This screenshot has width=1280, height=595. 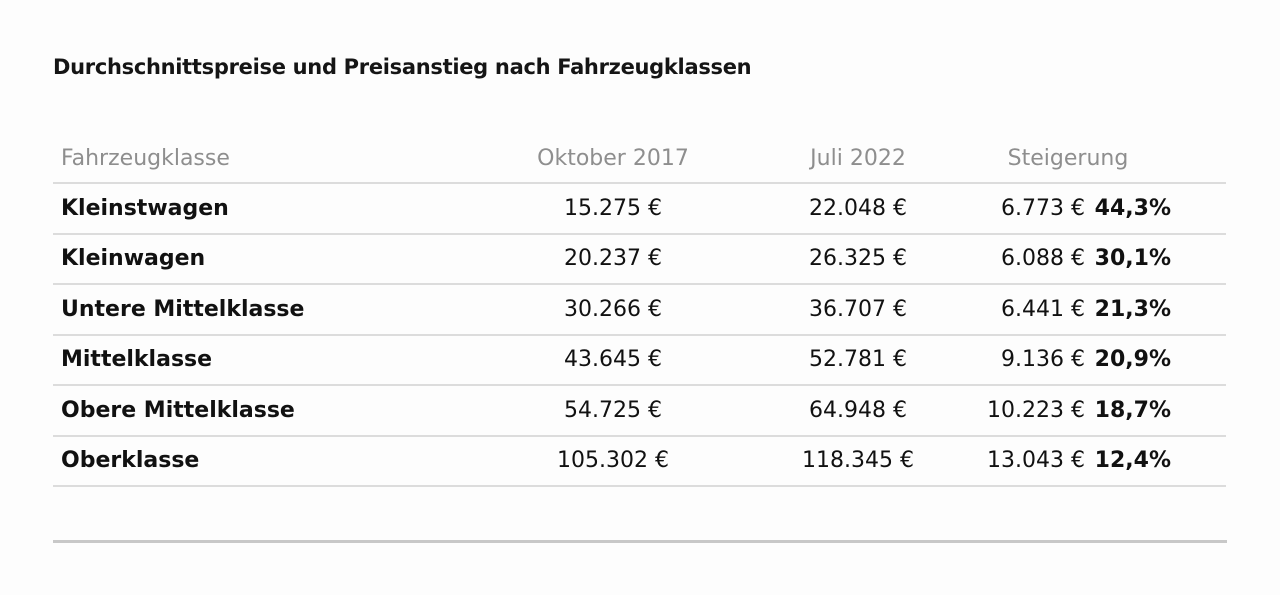 I want to click on cell-increase: 6.773 €, so click(x=1043, y=208).